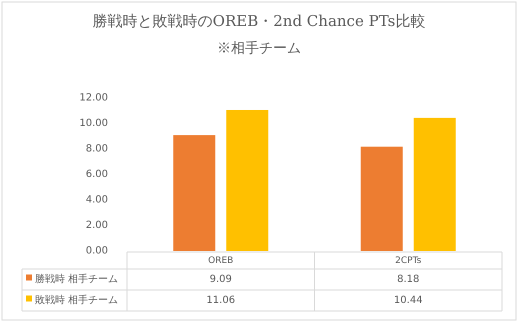 The image size is (518, 322). Describe the element at coordinates (76, 279) in the screenshot. I see `legend-label: 勝戦時 相手チーム` at that location.